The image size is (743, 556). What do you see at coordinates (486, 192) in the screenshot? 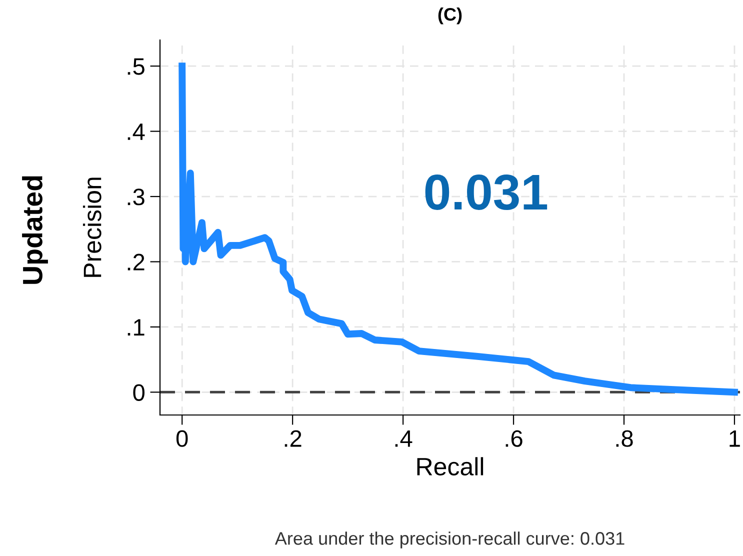
I see `annotation: 0.031` at bounding box center [486, 192].